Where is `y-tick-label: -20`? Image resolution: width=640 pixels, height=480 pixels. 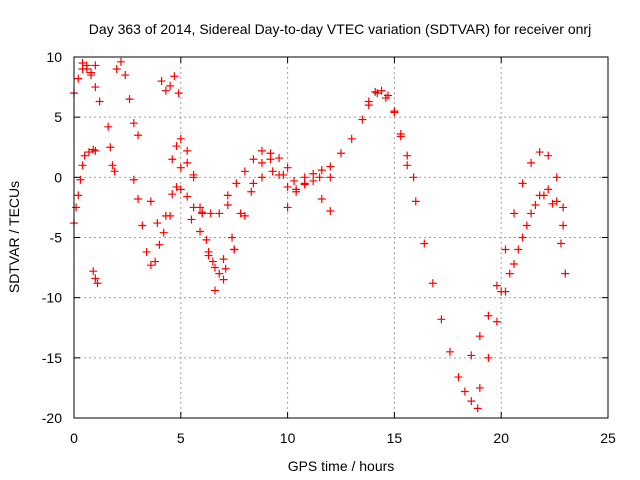
y-tick-label: -20 is located at coordinates (52, 418).